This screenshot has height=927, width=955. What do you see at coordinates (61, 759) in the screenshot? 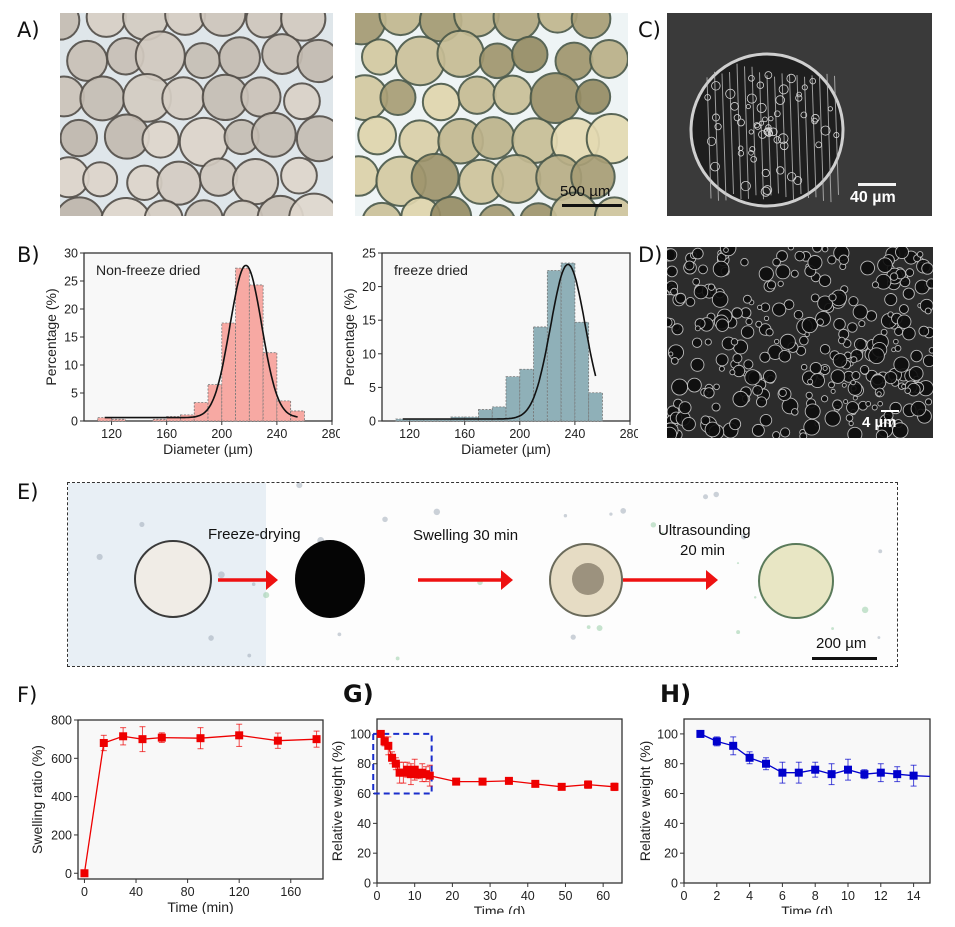
I see `y-tick-label: 600` at bounding box center [61, 759].